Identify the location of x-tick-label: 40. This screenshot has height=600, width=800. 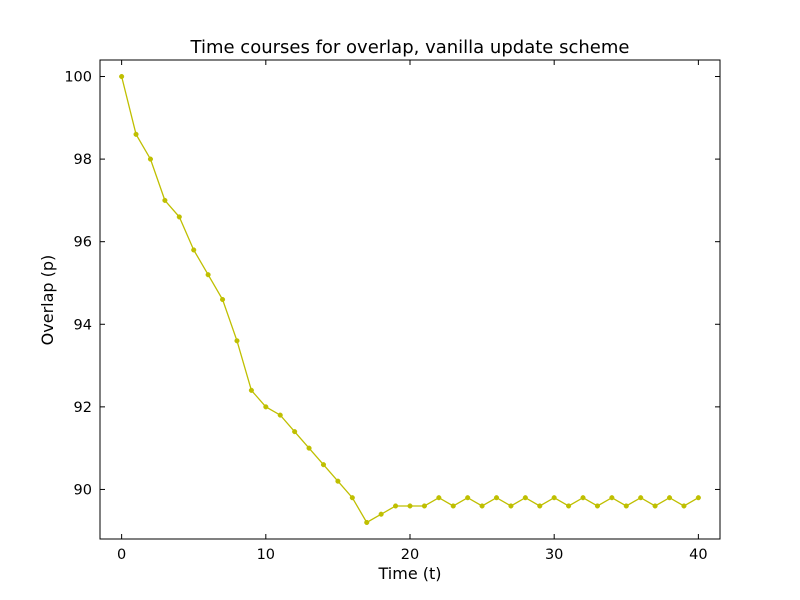
(698, 555).